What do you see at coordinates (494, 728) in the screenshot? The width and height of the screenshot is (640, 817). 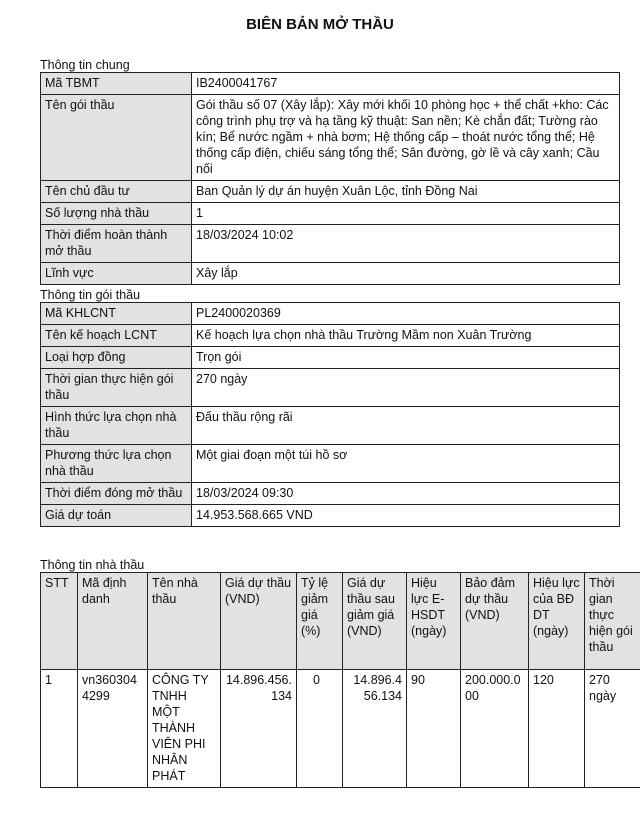 I see `table-cell: 200.000.000` at bounding box center [494, 728].